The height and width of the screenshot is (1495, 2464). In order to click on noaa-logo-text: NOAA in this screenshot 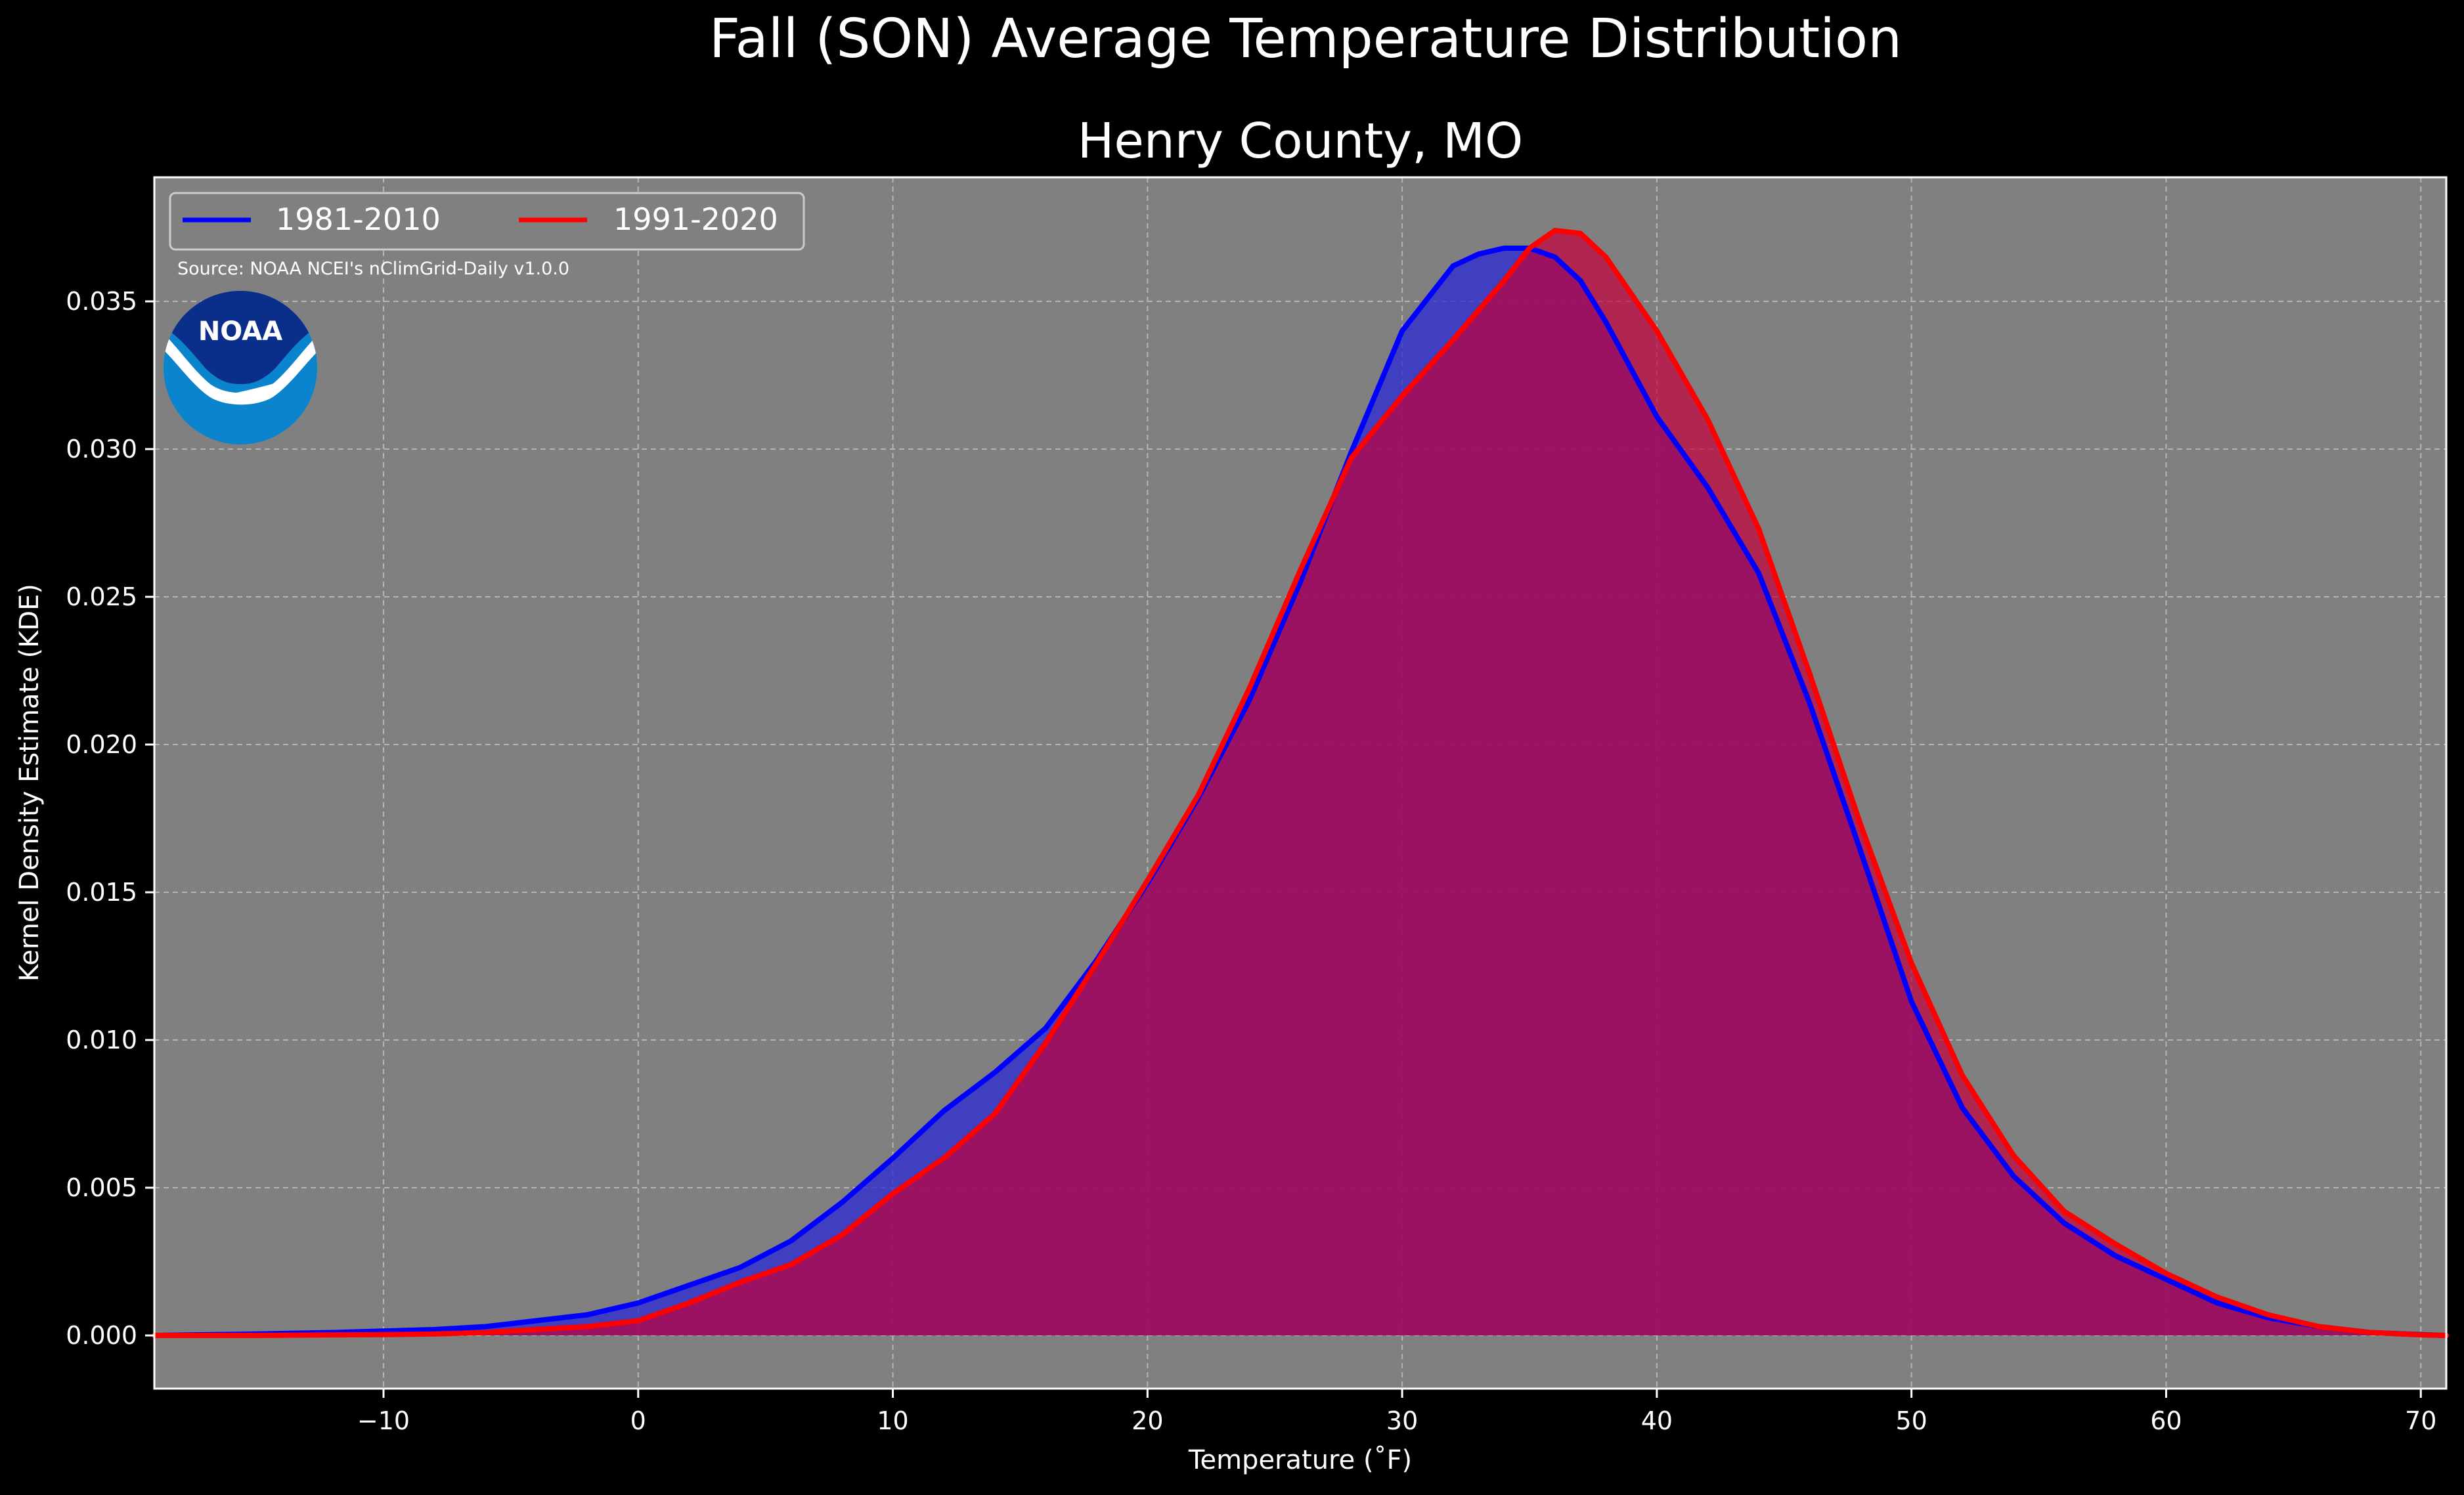, I will do `click(240, 331)`.